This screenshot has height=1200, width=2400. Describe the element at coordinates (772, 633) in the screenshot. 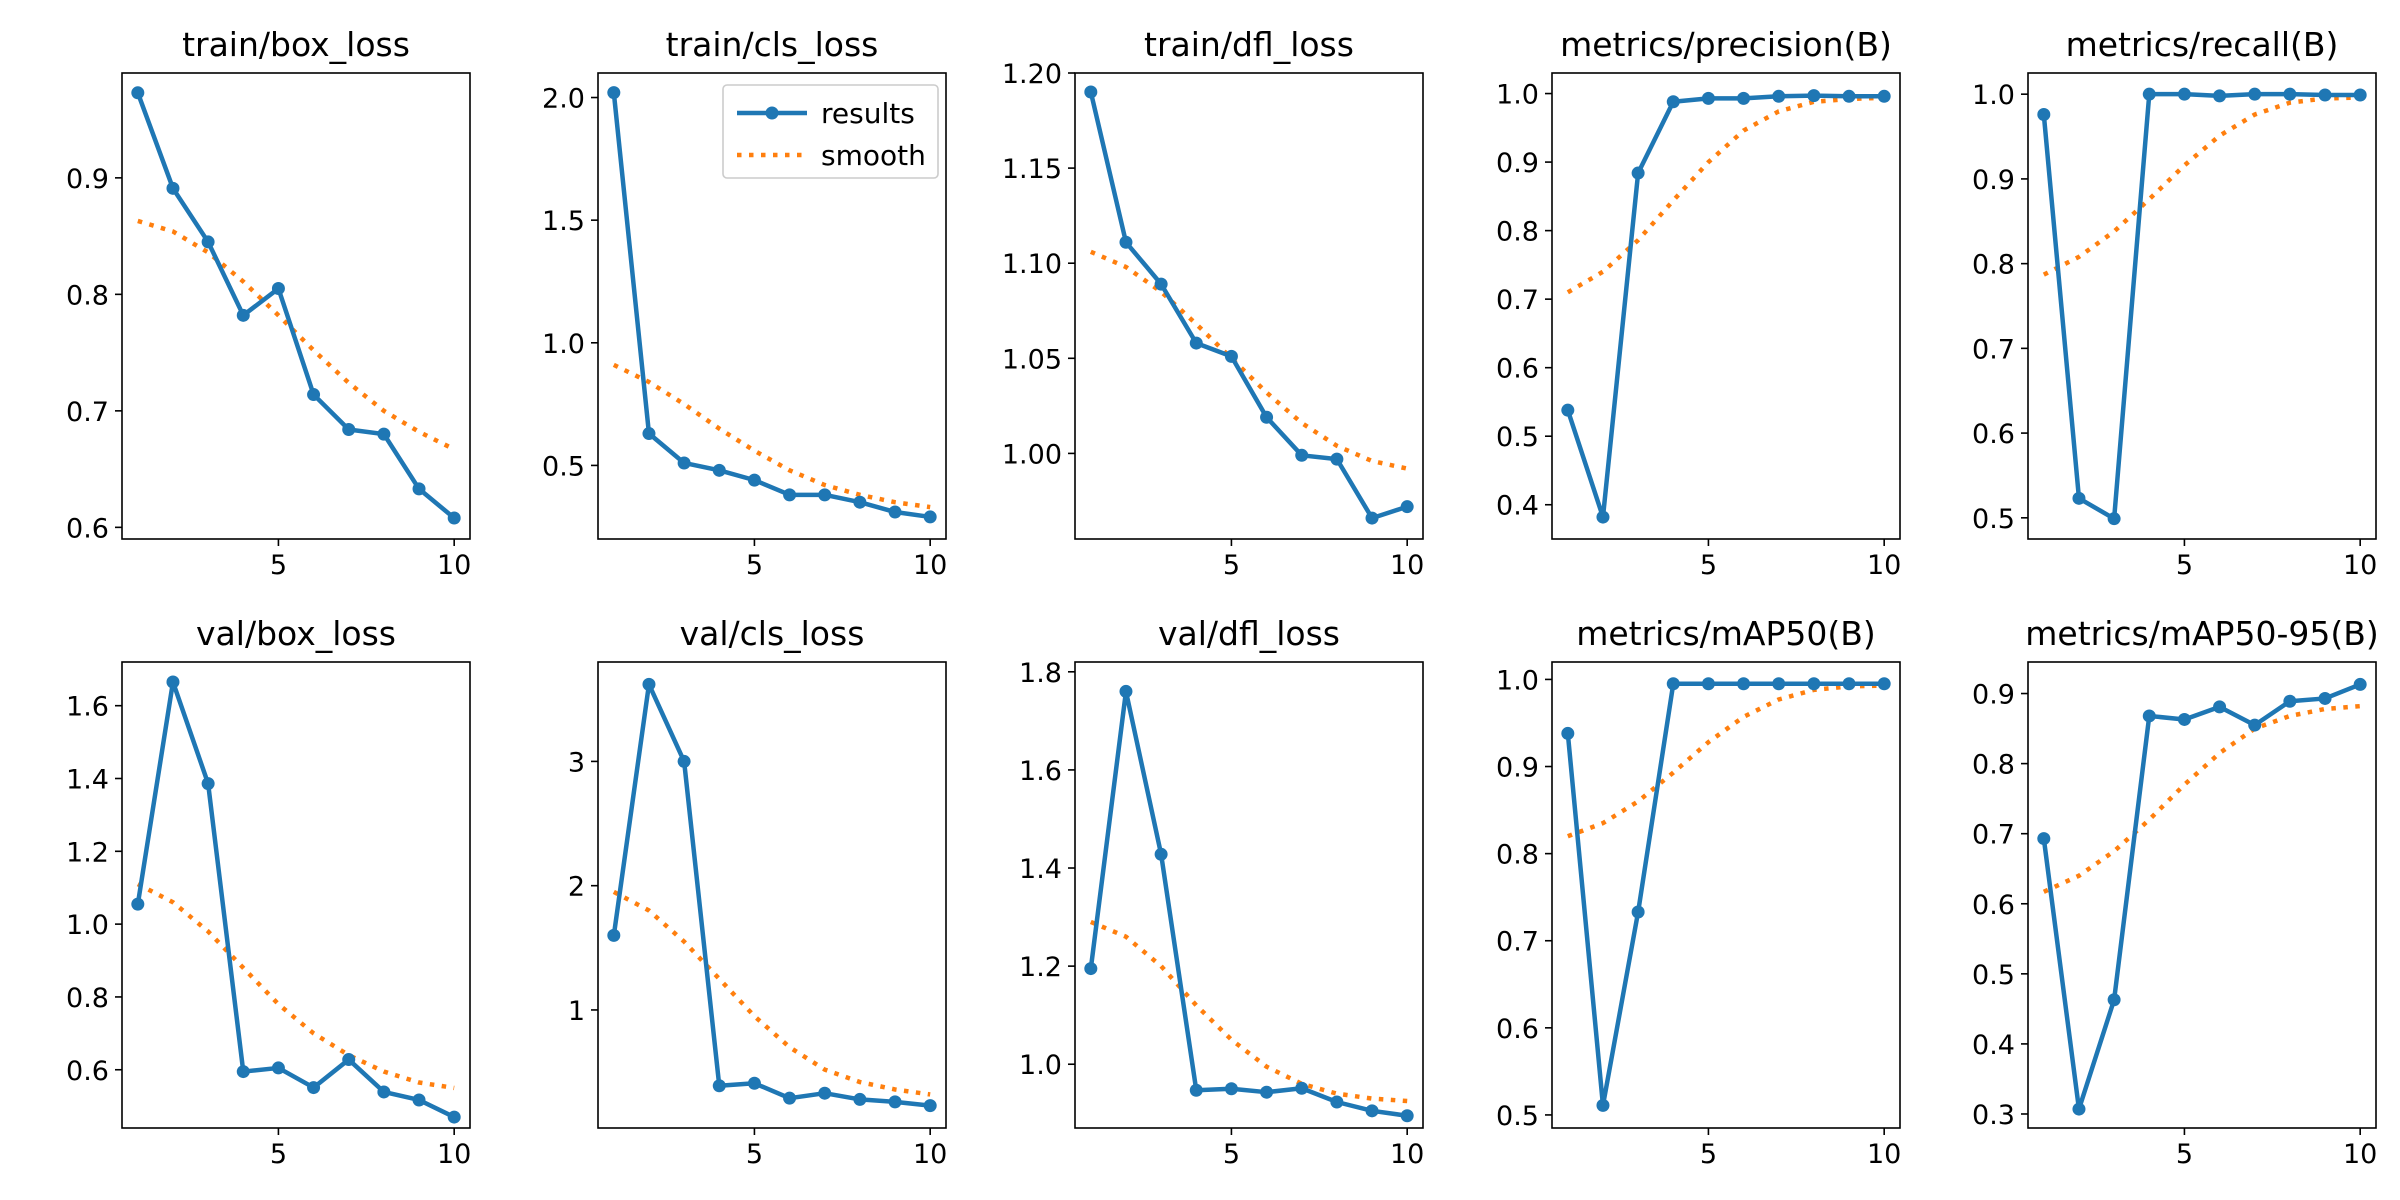

I see `subplot-title: val/cls_loss` at that location.